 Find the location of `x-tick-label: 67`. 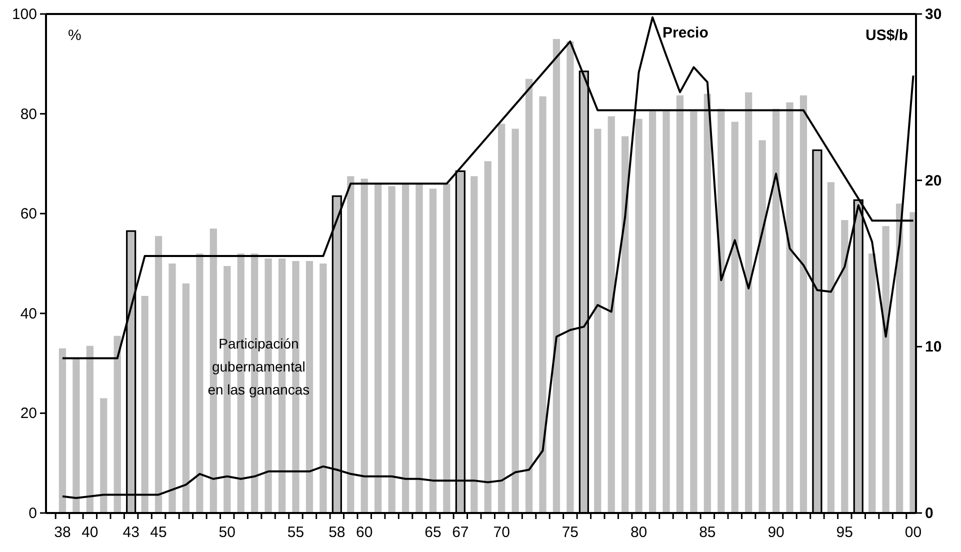

x-tick-label: 67 is located at coordinates (460, 532).